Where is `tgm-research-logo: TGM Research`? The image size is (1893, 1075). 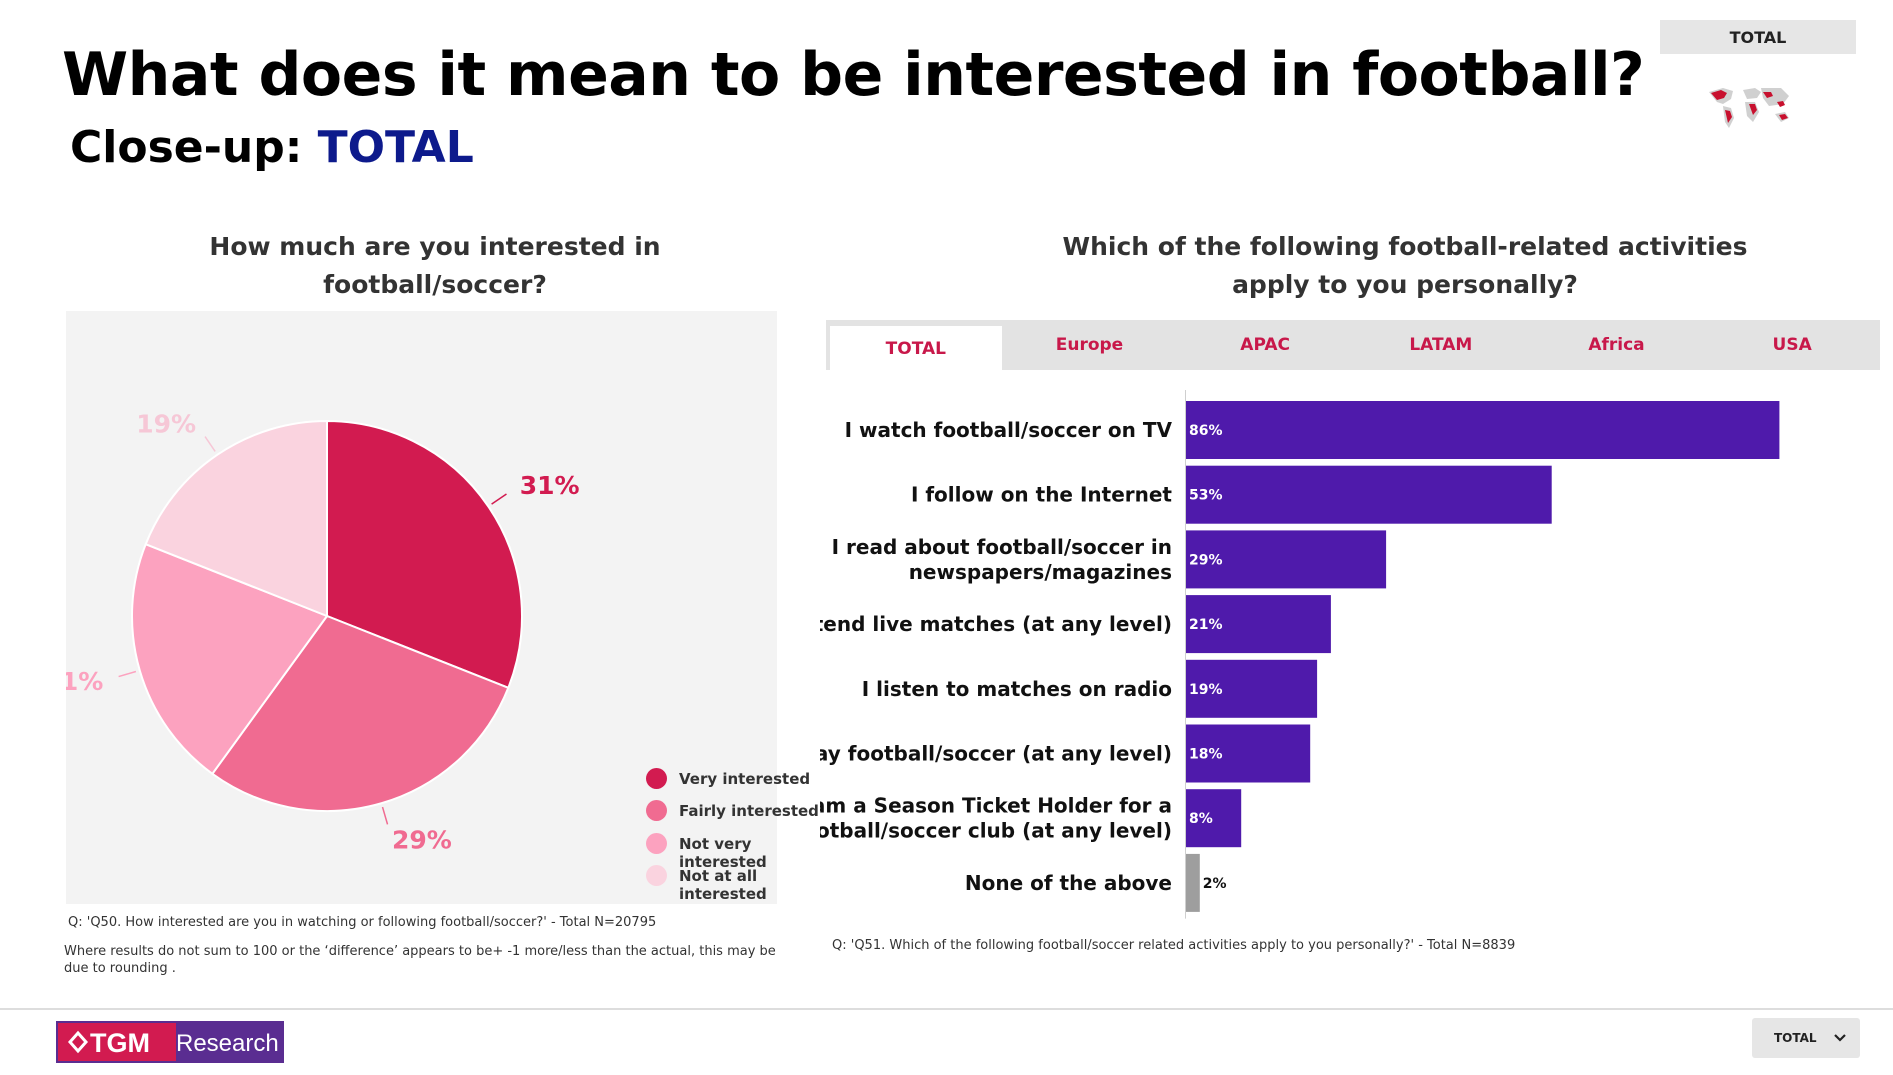 tgm-research-logo: TGM Research is located at coordinates (170, 1042).